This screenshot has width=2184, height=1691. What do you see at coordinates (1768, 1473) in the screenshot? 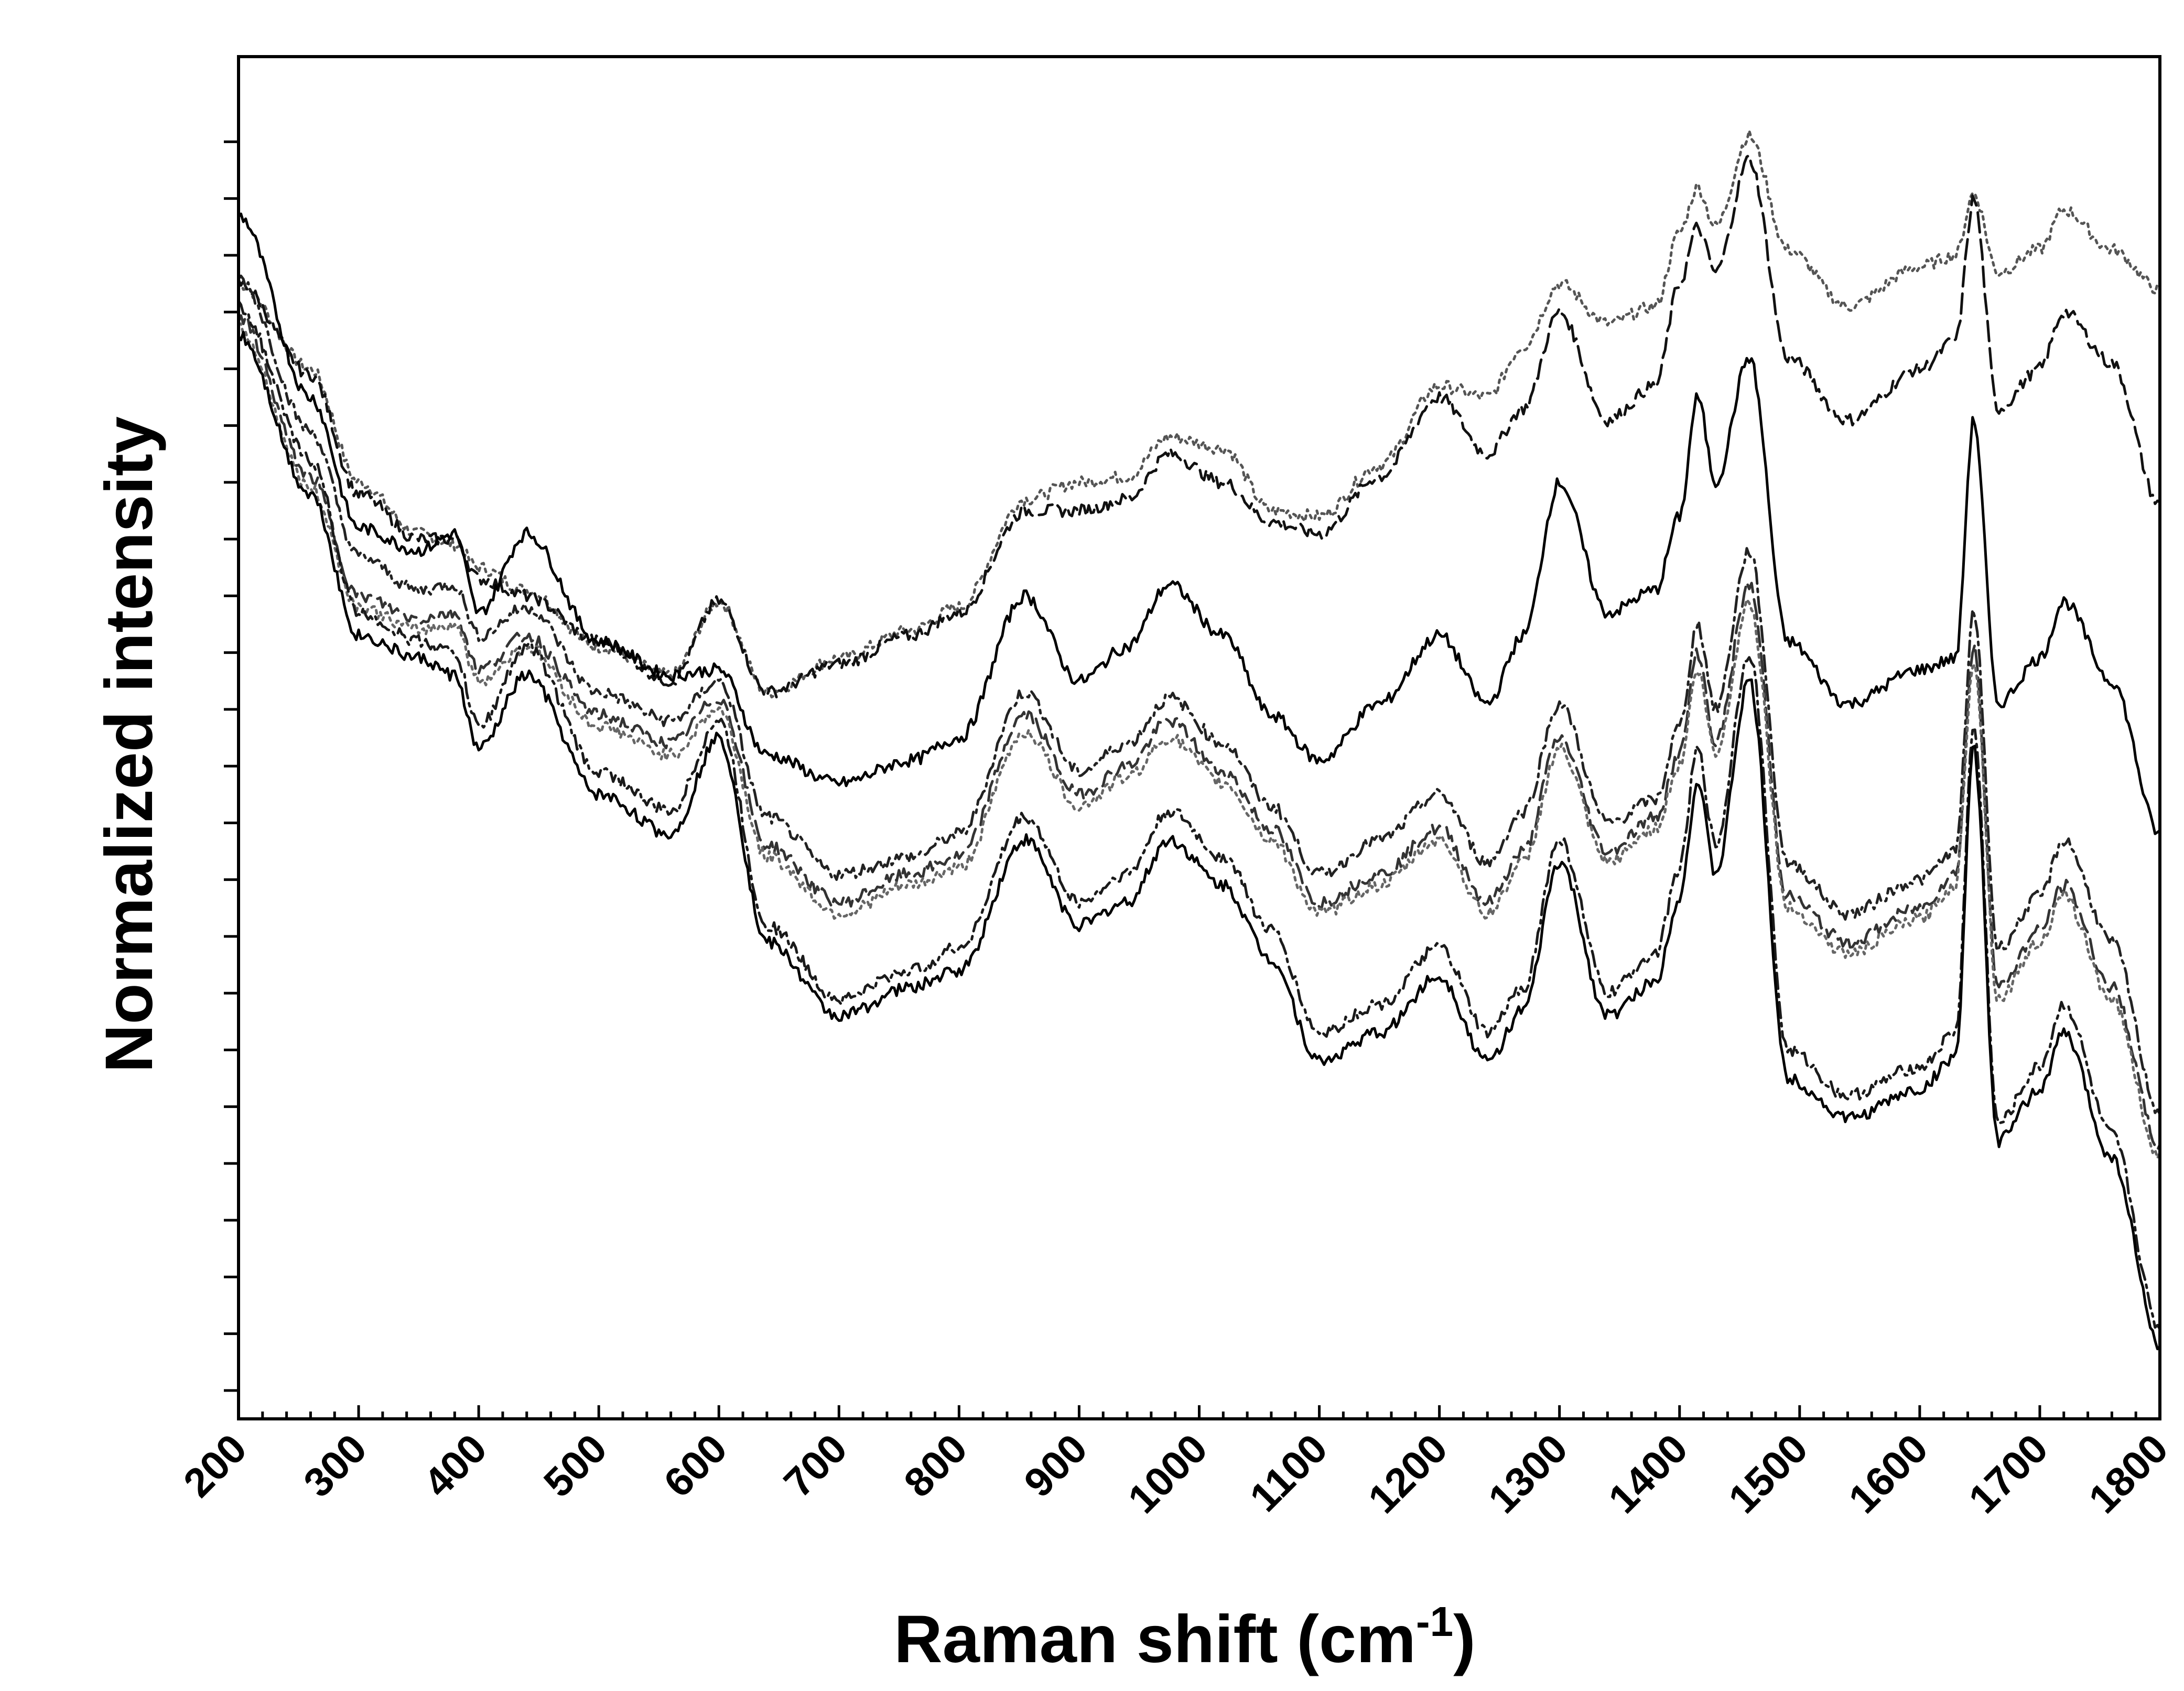
I see `x-tick-label: 1500` at bounding box center [1768, 1473].